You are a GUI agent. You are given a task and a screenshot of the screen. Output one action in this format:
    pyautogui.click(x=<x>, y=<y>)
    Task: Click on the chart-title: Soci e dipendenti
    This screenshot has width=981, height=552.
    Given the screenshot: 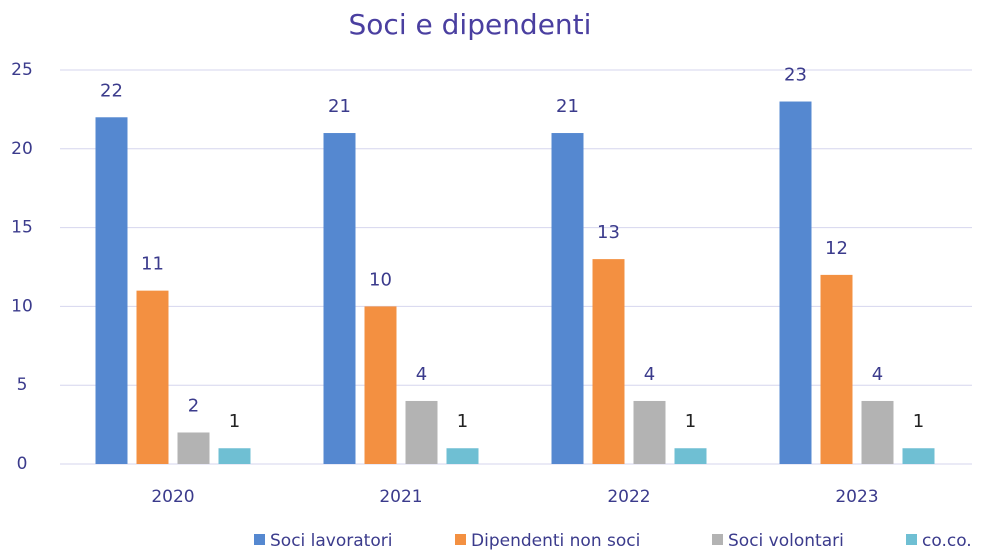 What is the action you would take?
    pyautogui.click(x=470, y=24)
    